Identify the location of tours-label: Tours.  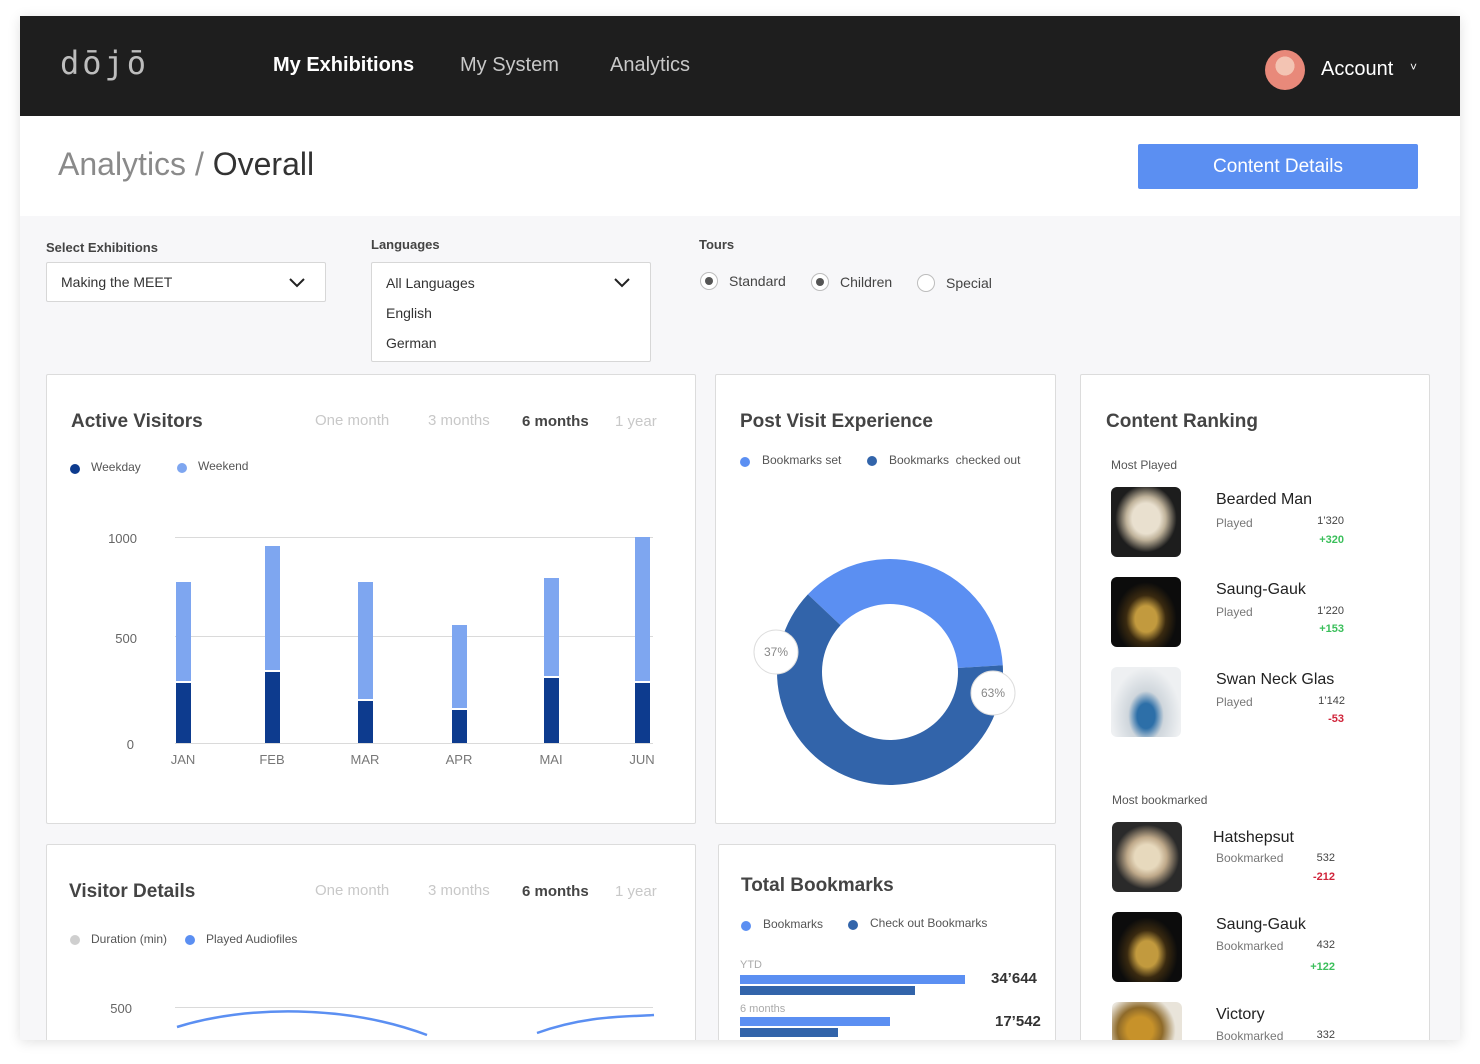
(717, 244).